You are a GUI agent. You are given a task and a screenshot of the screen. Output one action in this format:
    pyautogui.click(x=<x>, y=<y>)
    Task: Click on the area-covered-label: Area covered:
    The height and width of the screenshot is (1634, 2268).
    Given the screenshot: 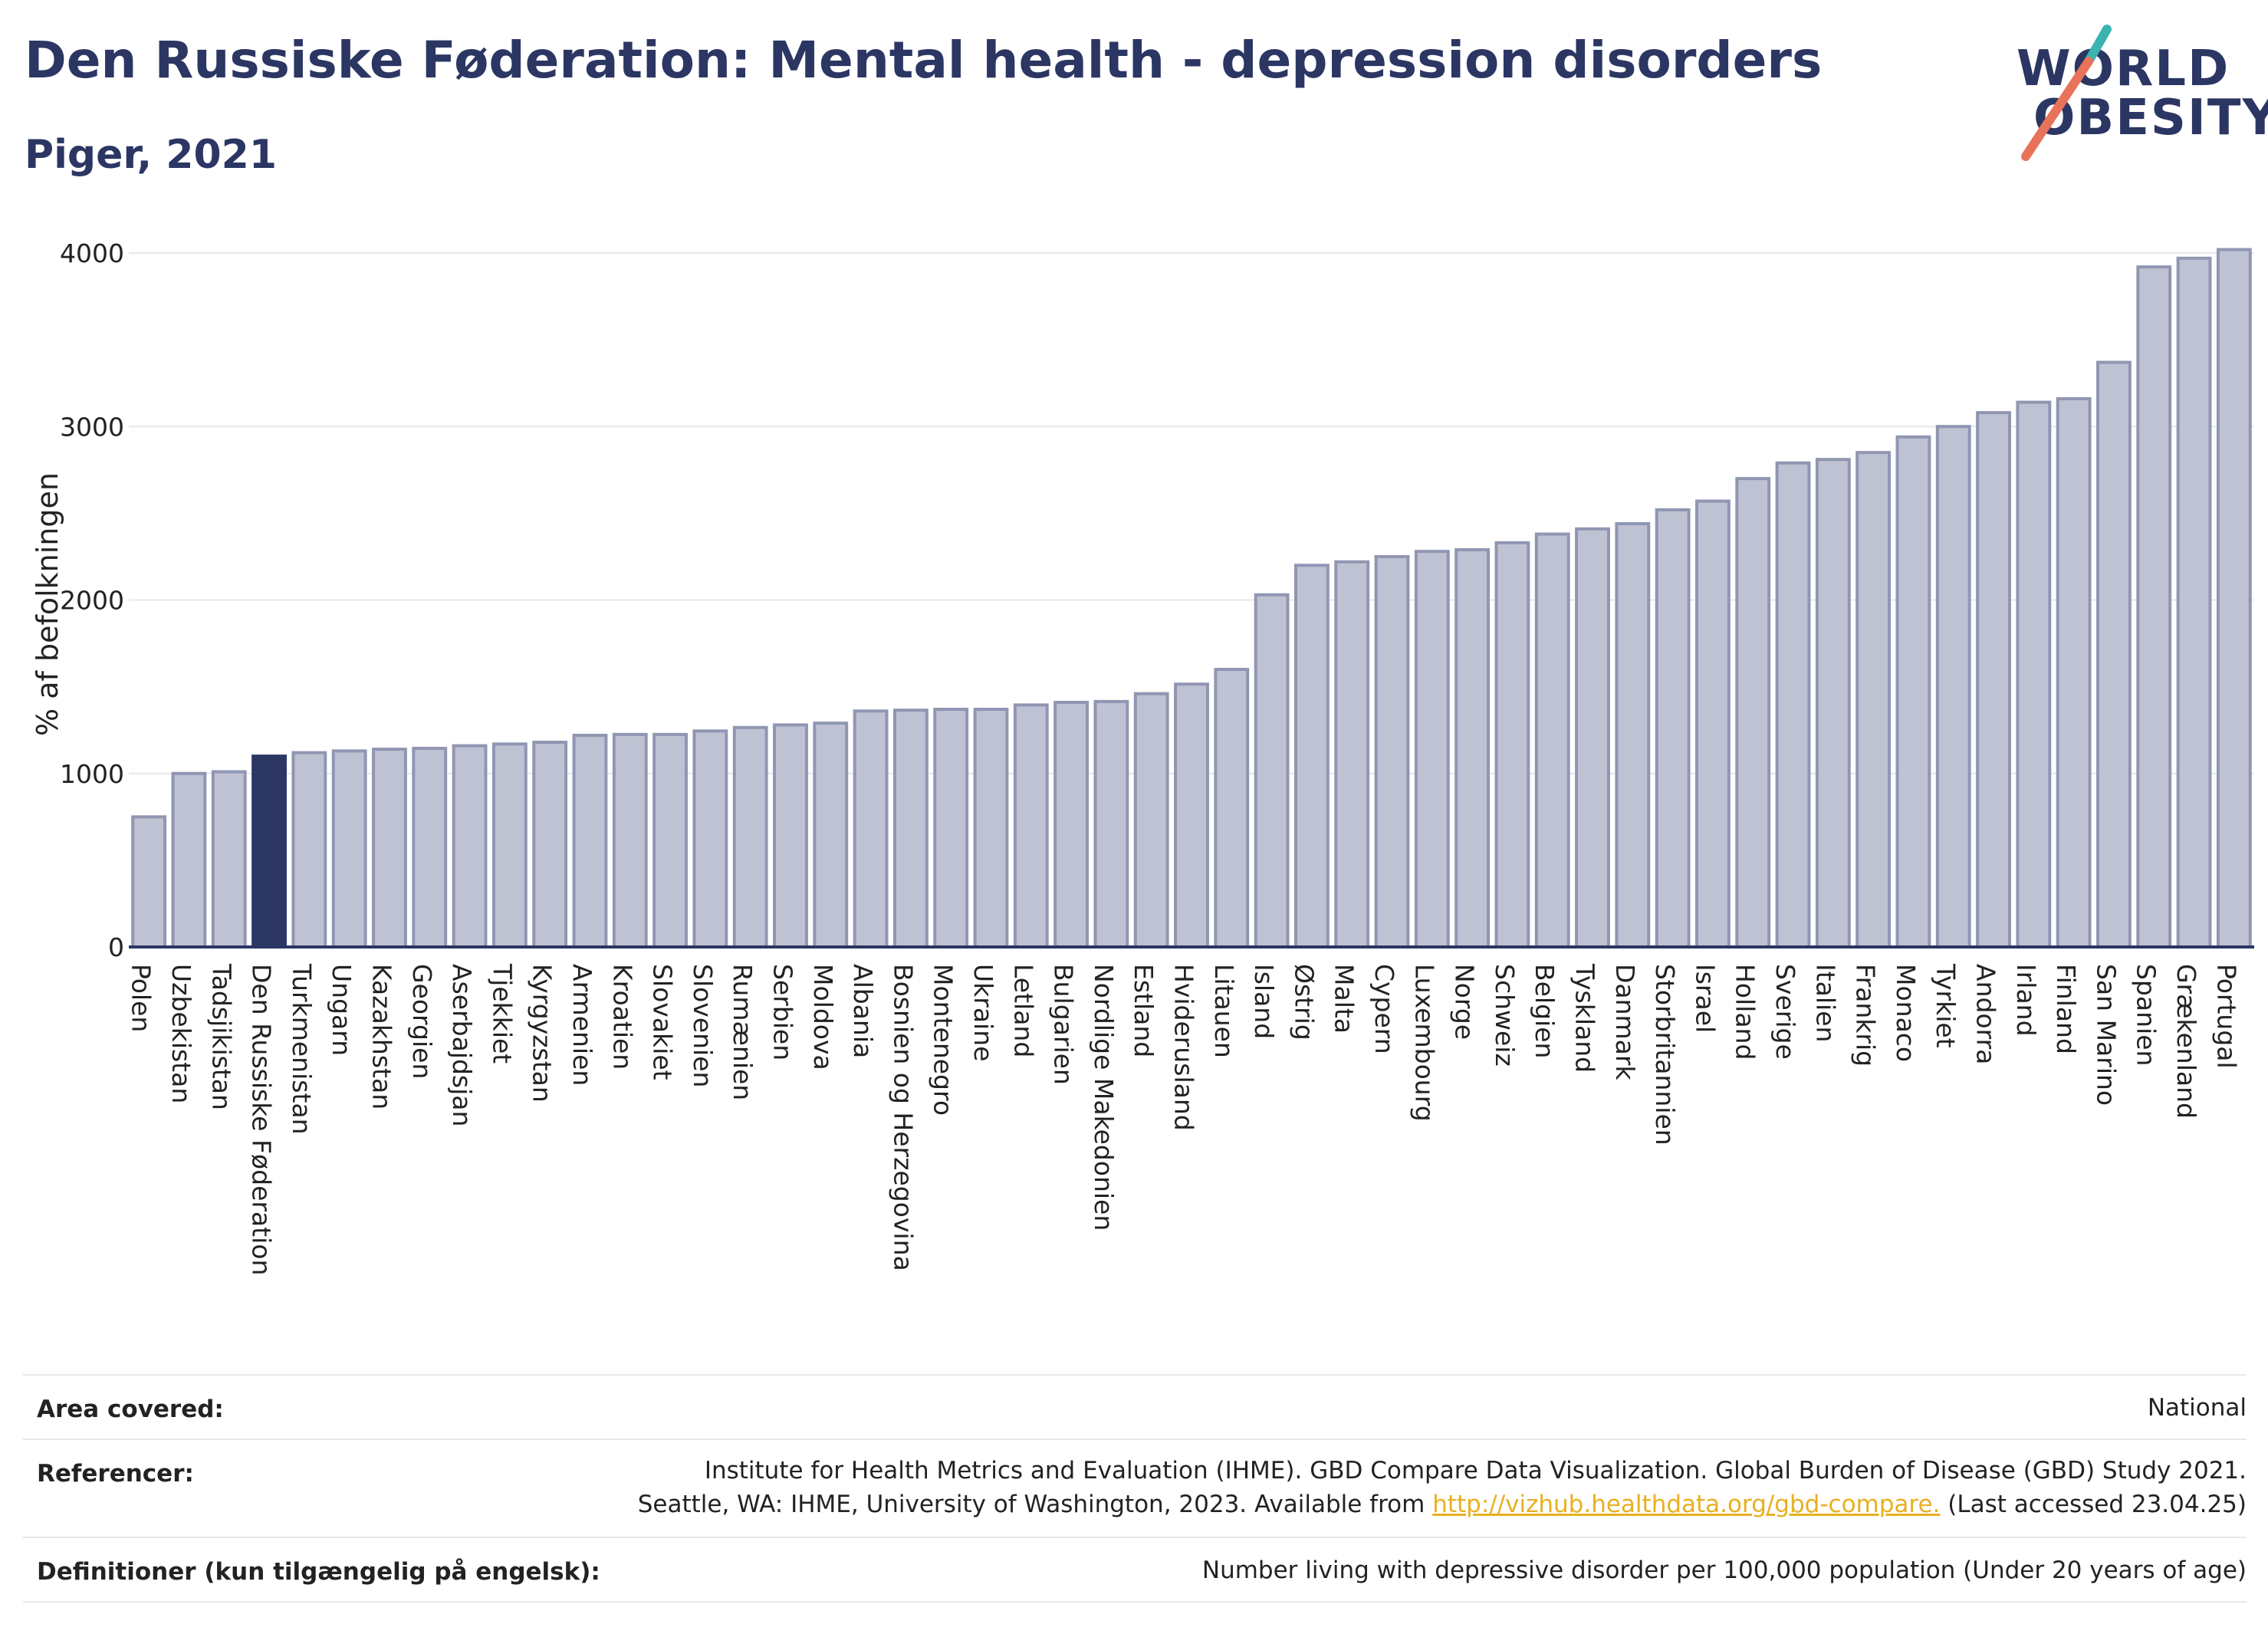 What is the action you would take?
    pyautogui.click(x=130, y=1410)
    